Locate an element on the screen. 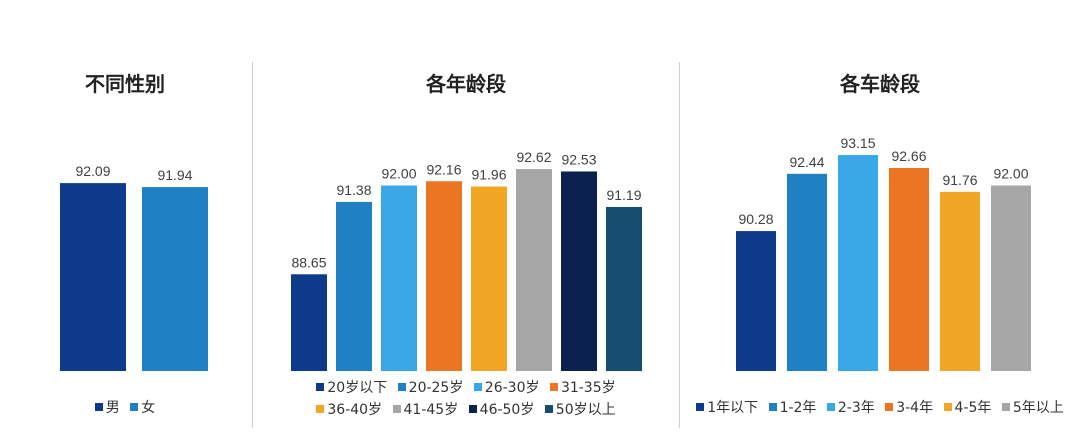  legend-item: 4-5年 is located at coordinates (967, 408).